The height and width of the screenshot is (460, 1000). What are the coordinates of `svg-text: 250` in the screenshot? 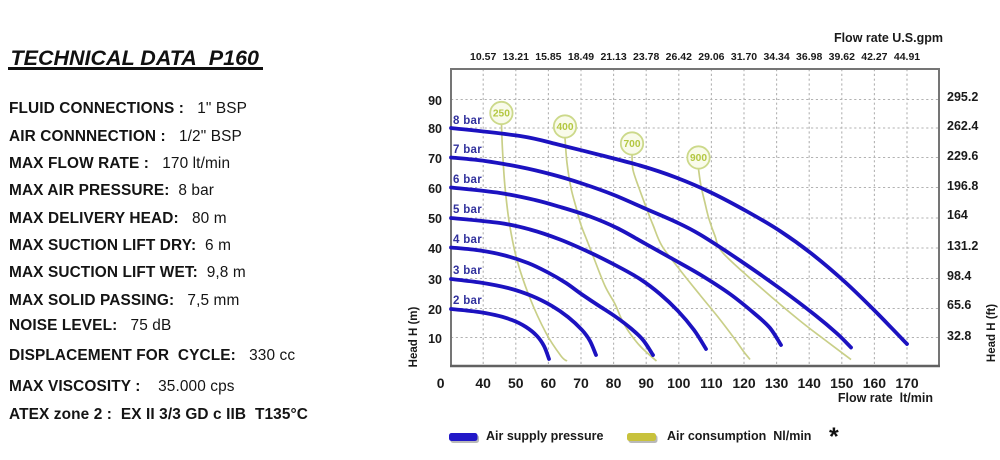 It's located at (501, 114).